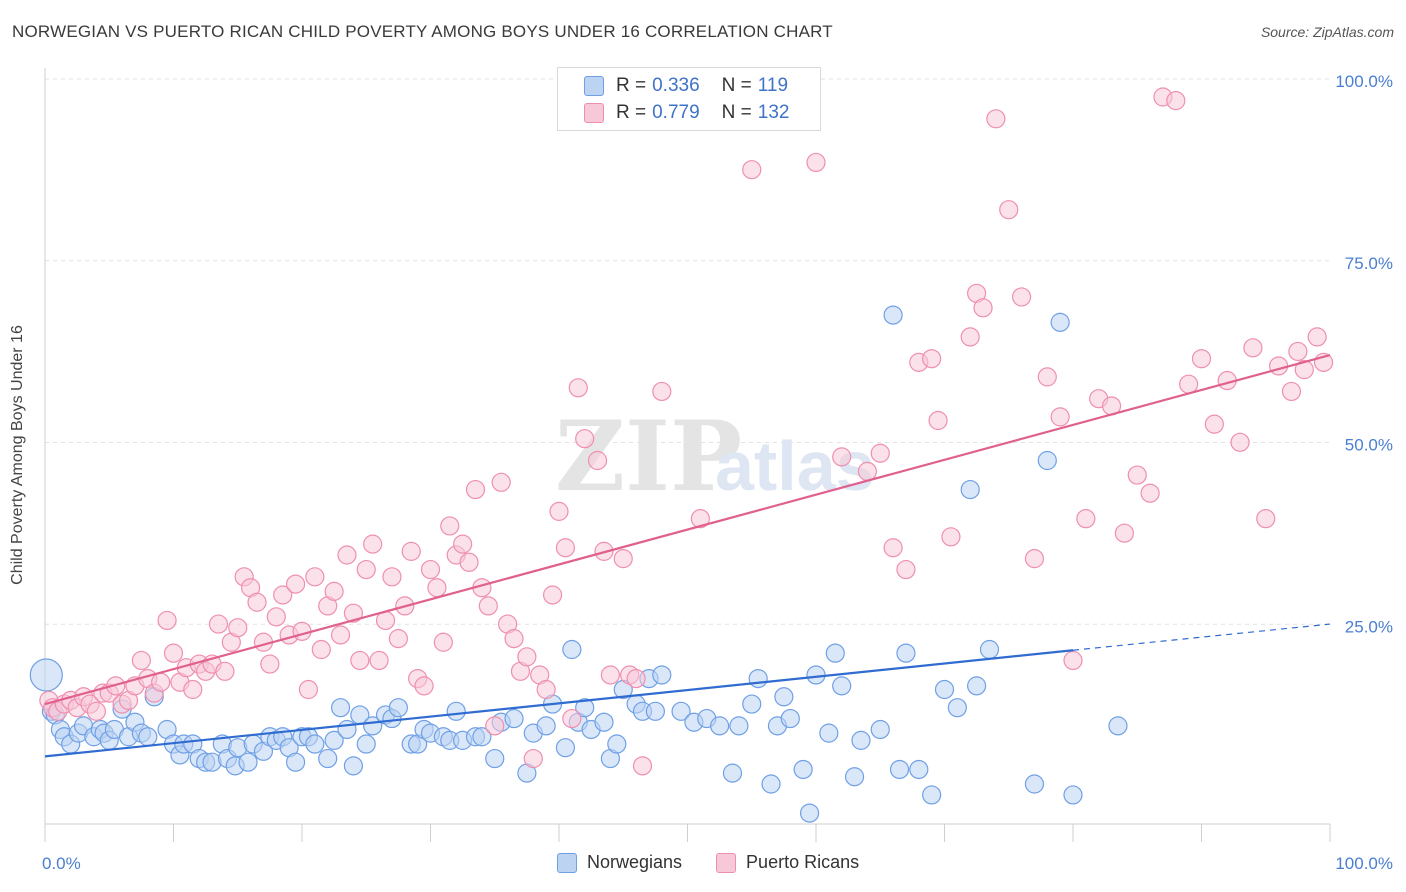 This screenshot has height=892, width=1406. What do you see at coordinates (773, 112) in the screenshot?
I see `n-value: 132` at bounding box center [773, 112].